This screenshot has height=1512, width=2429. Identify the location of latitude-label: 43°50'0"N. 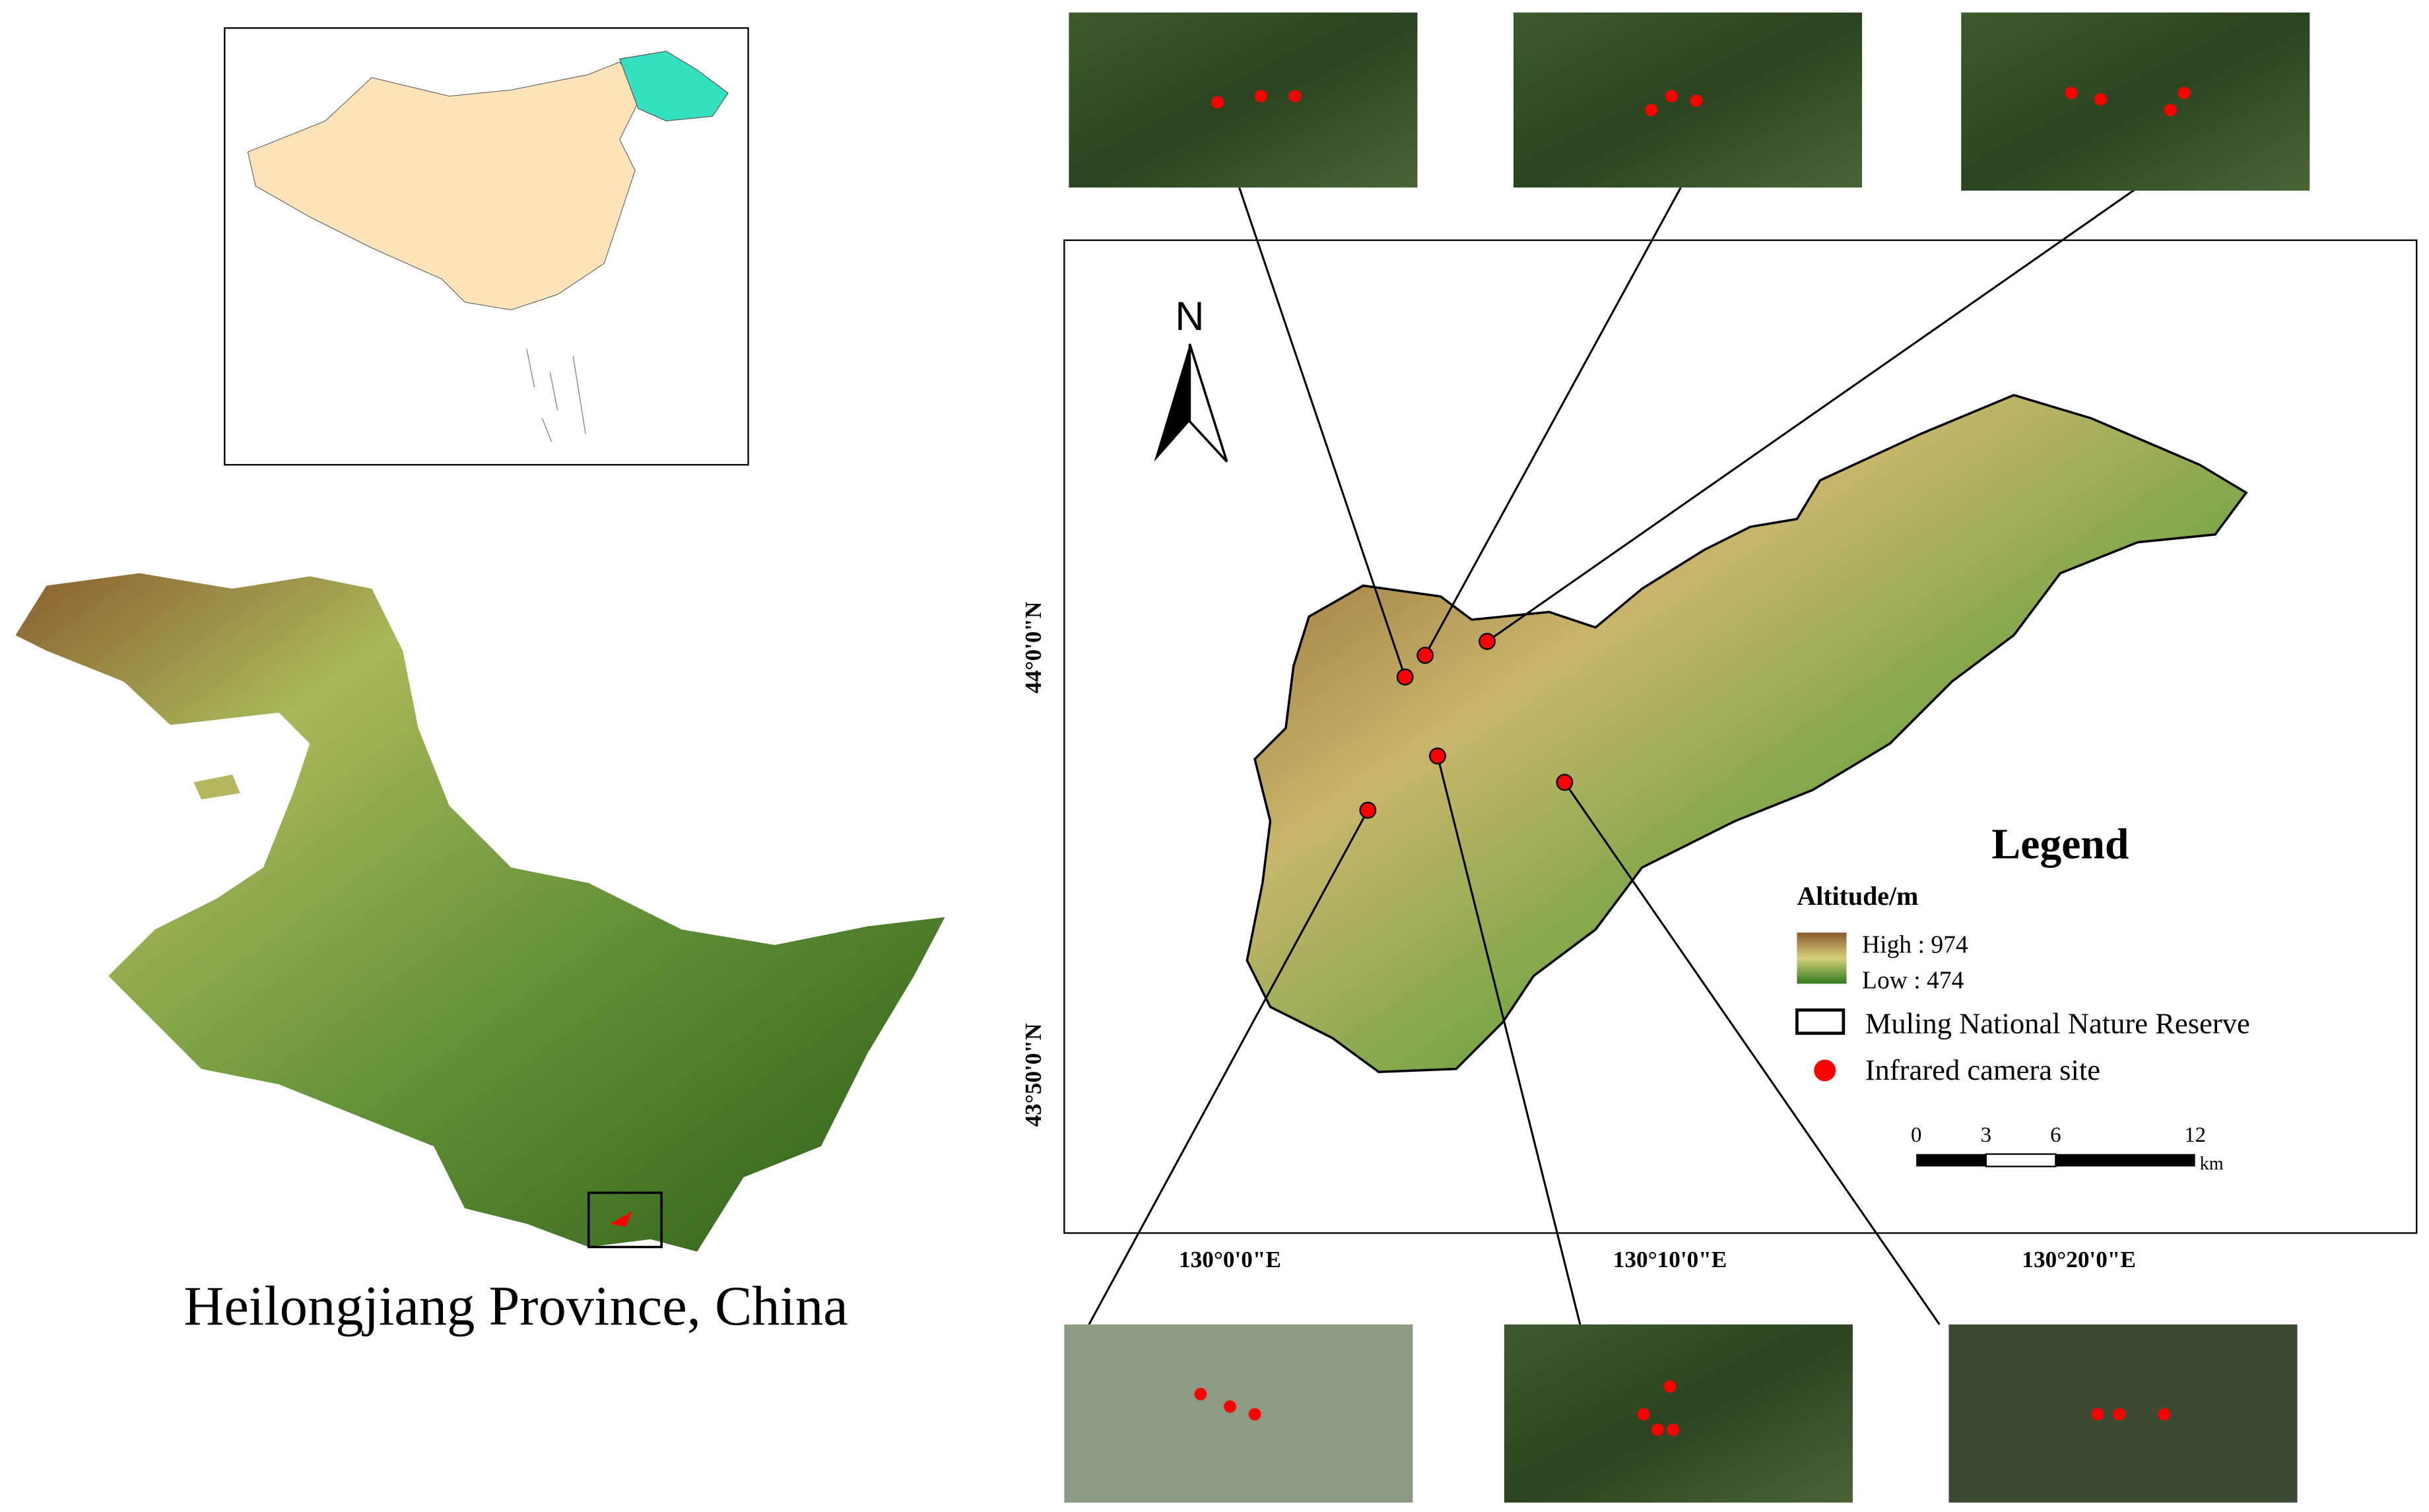
(1033, 1075).